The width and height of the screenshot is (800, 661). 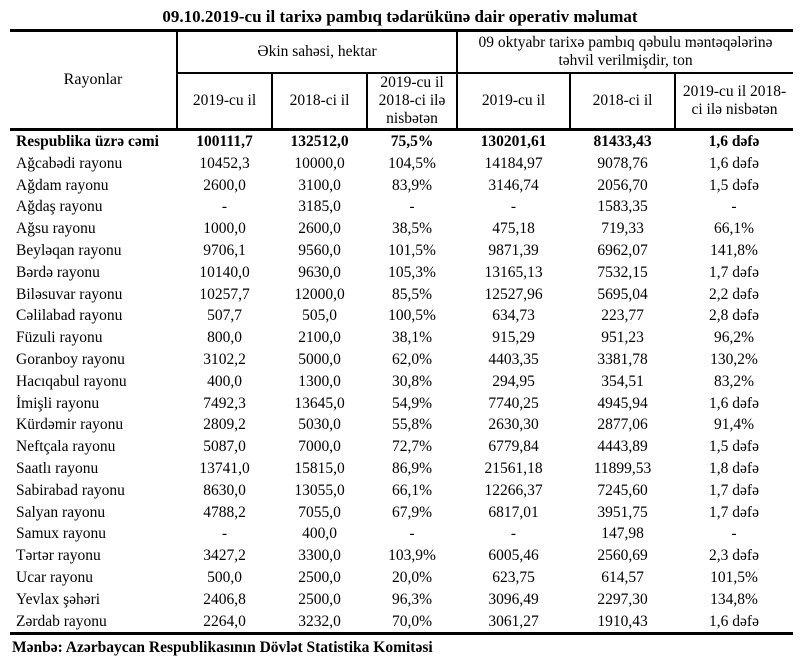 What do you see at coordinates (319, 447) in the screenshot?
I see `value-cell: 7000,0` at bounding box center [319, 447].